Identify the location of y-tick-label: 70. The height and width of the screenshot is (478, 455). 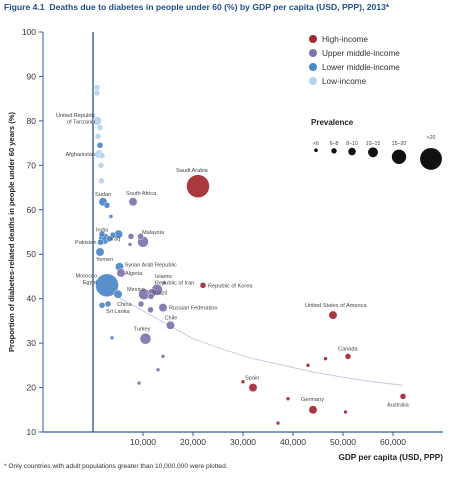
(32, 165).